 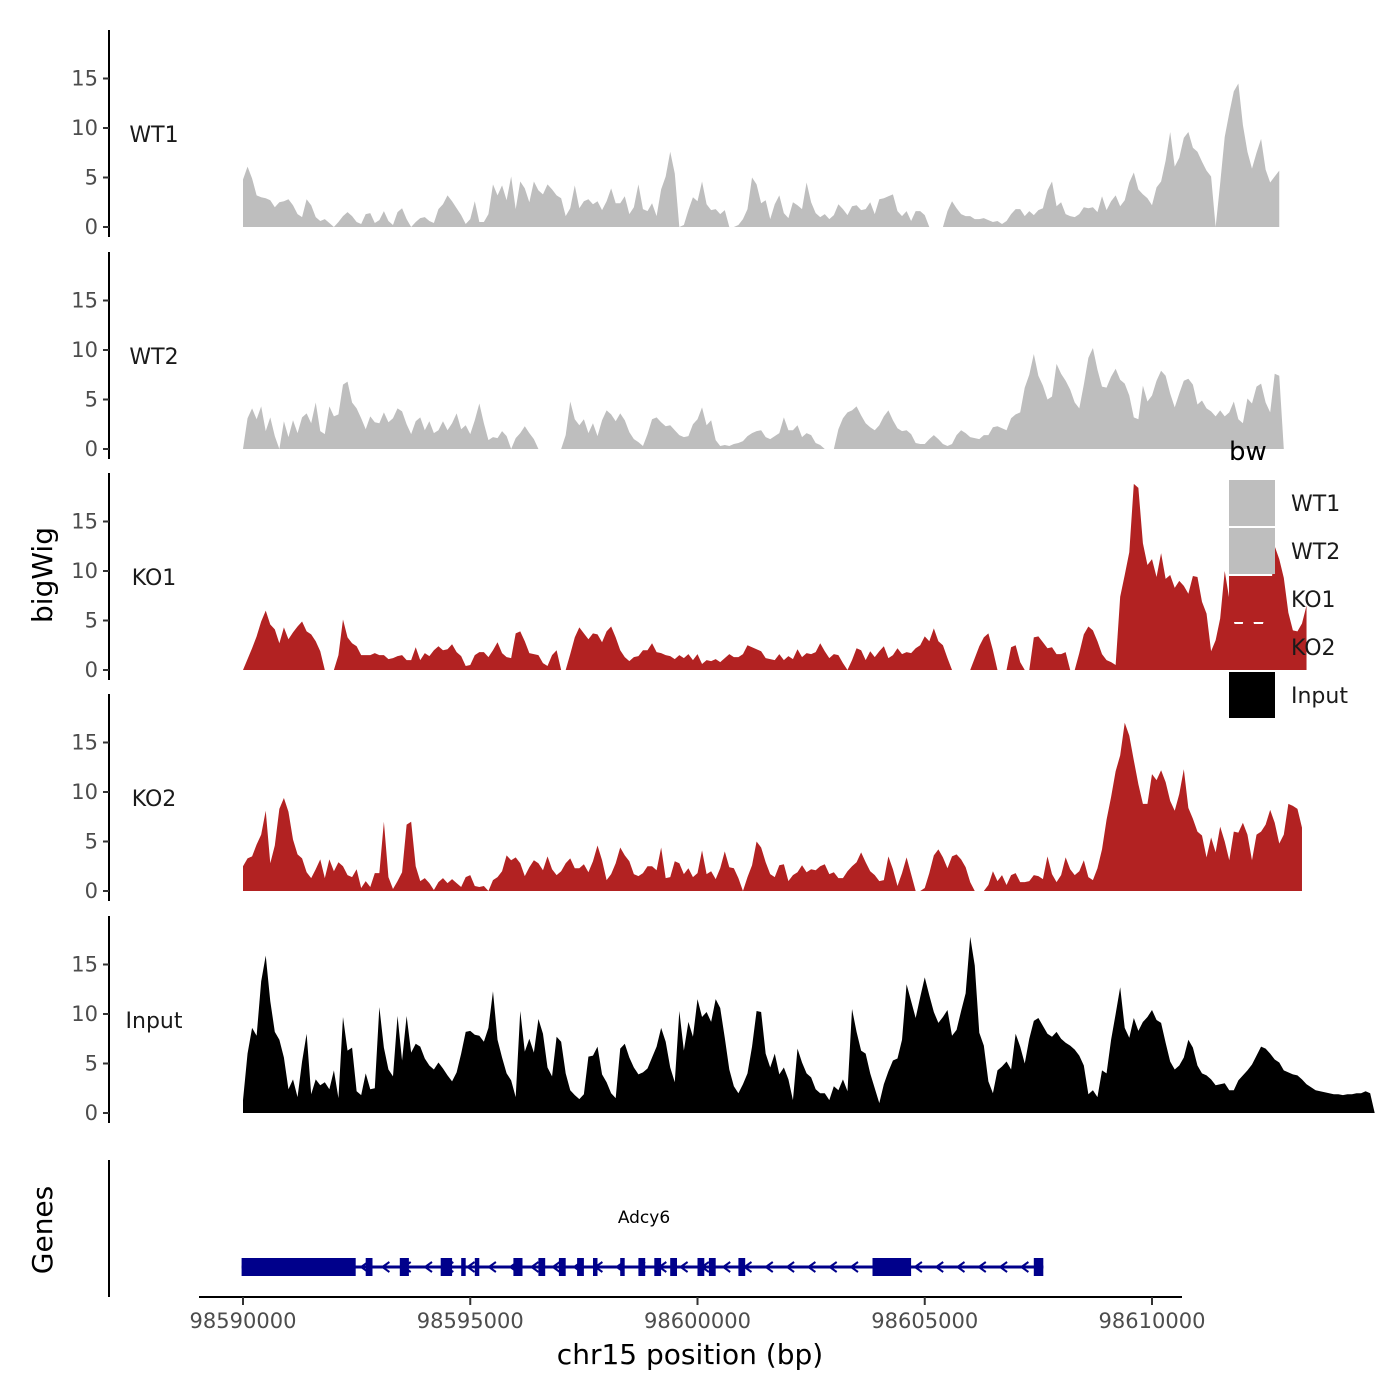 I want to click on transcript-adcy6: Adcy6, so click(x=642, y=1242).